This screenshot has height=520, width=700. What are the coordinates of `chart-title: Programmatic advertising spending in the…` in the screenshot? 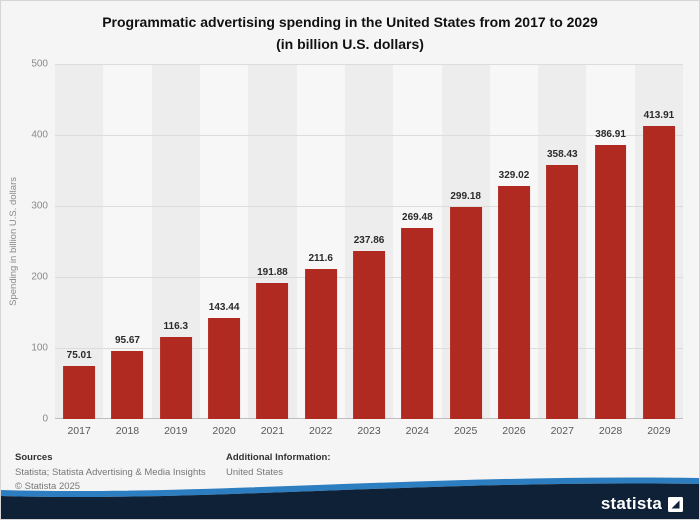 It's located at (350, 28).